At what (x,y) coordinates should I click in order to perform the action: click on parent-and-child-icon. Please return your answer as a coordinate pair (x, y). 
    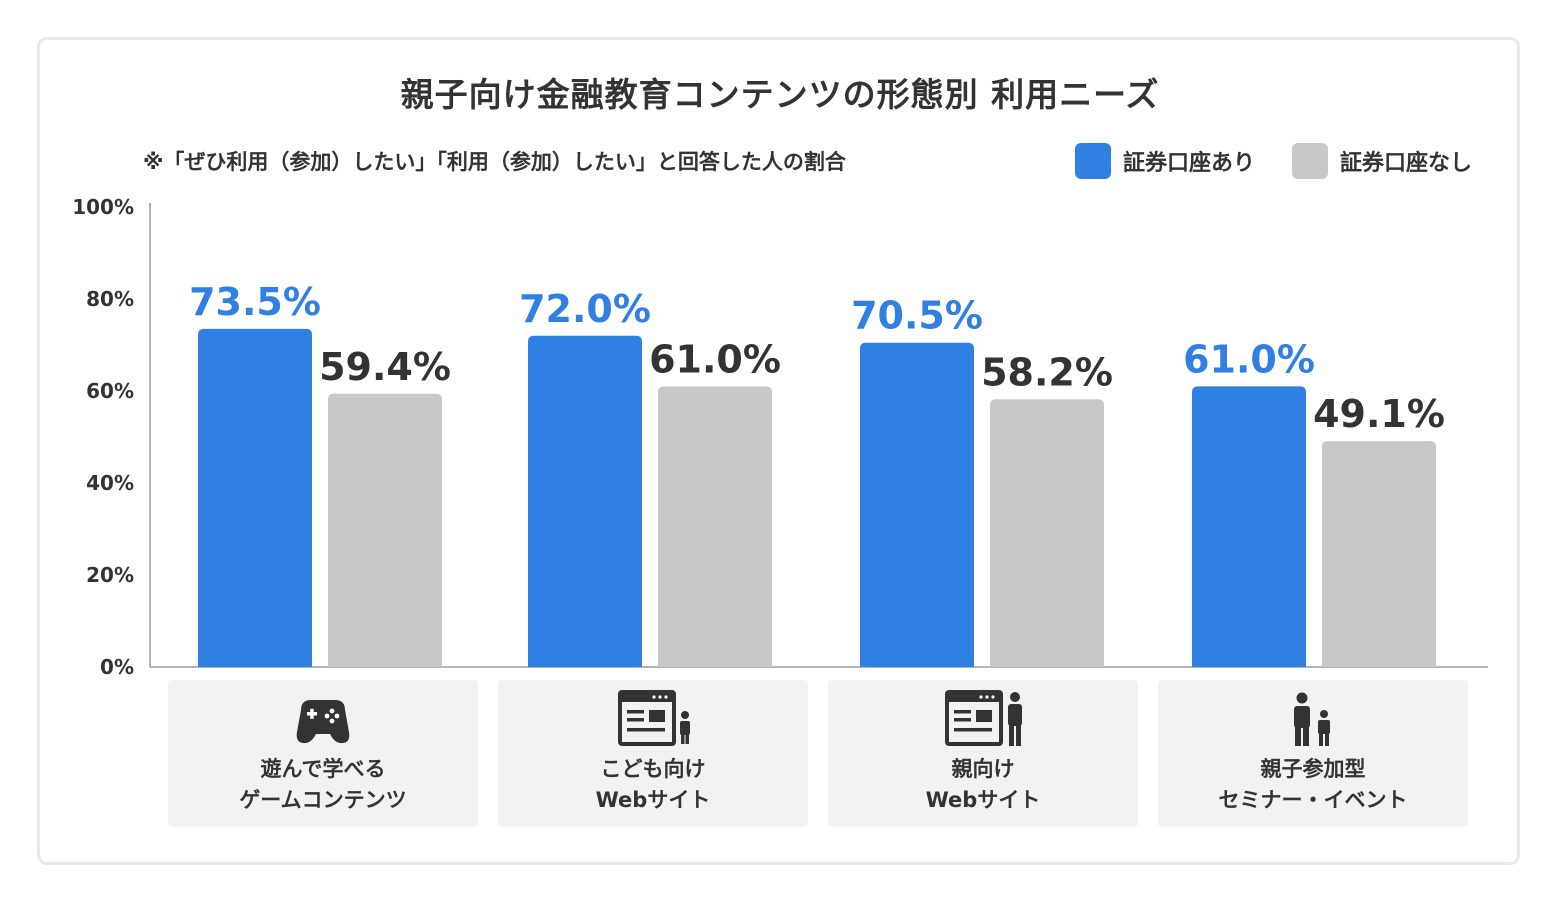
    Looking at the image, I should click on (1312, 719).